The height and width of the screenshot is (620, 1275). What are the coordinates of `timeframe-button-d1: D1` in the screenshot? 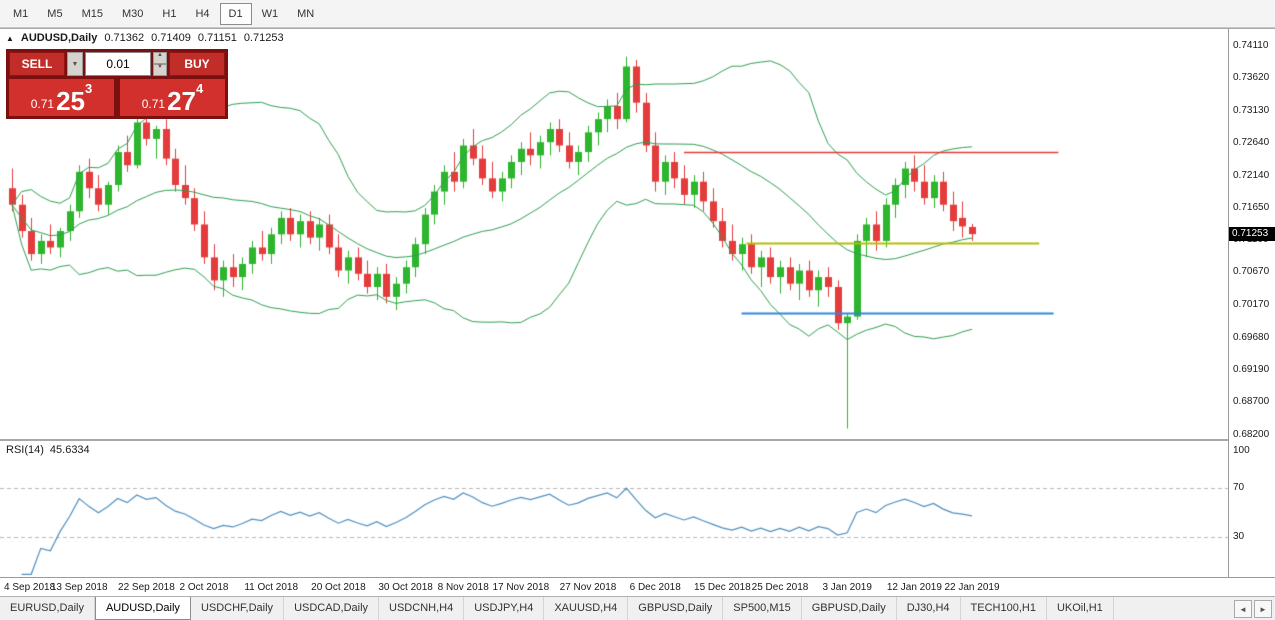 It's located at (235, 13).